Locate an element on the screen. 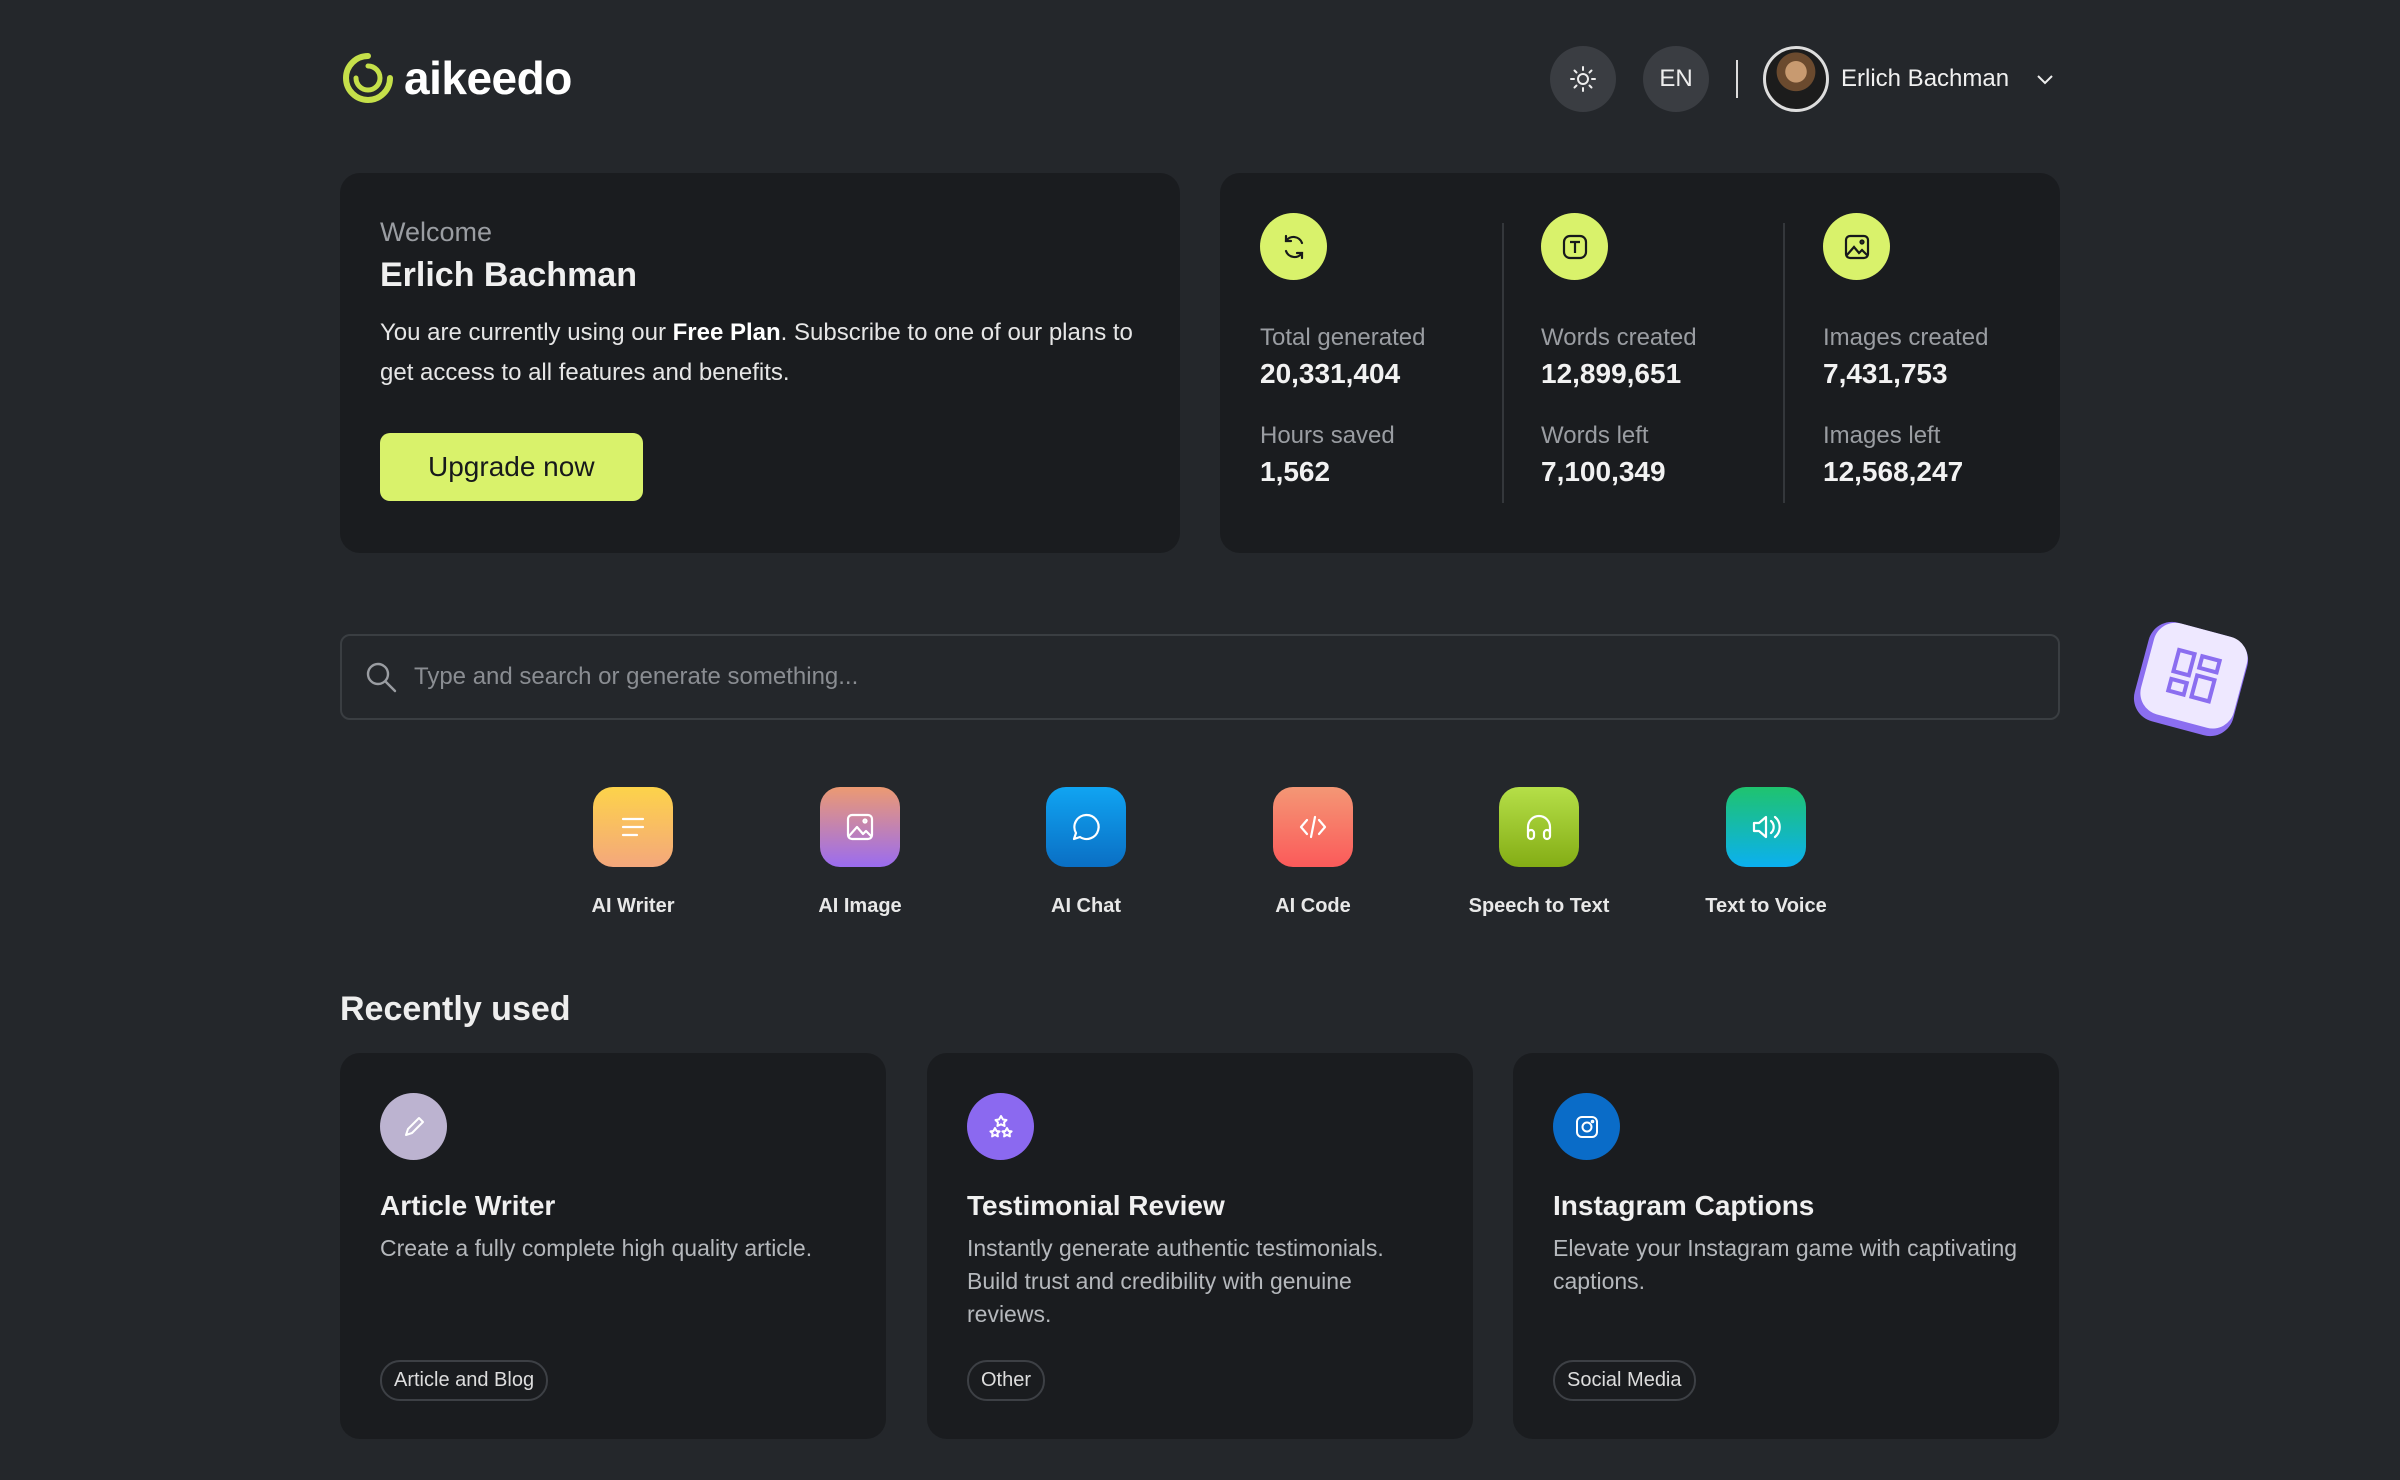 The height and width of the screenshot is (1480, 2400). recent-card-title: Testimonial Review is located at coordinates (1096, 1205).